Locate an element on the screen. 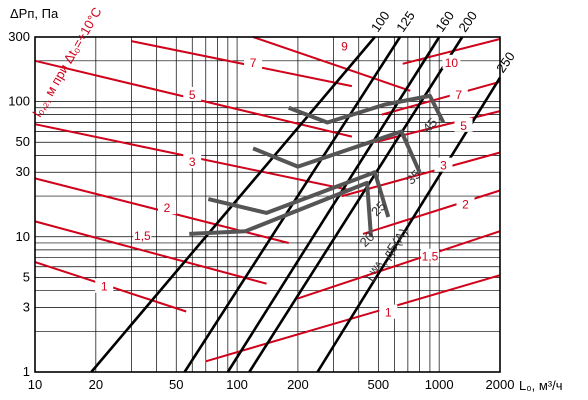 This screenshot has height=400, width=588. x-tick-label: 500 is located at coordinates (378, 384).